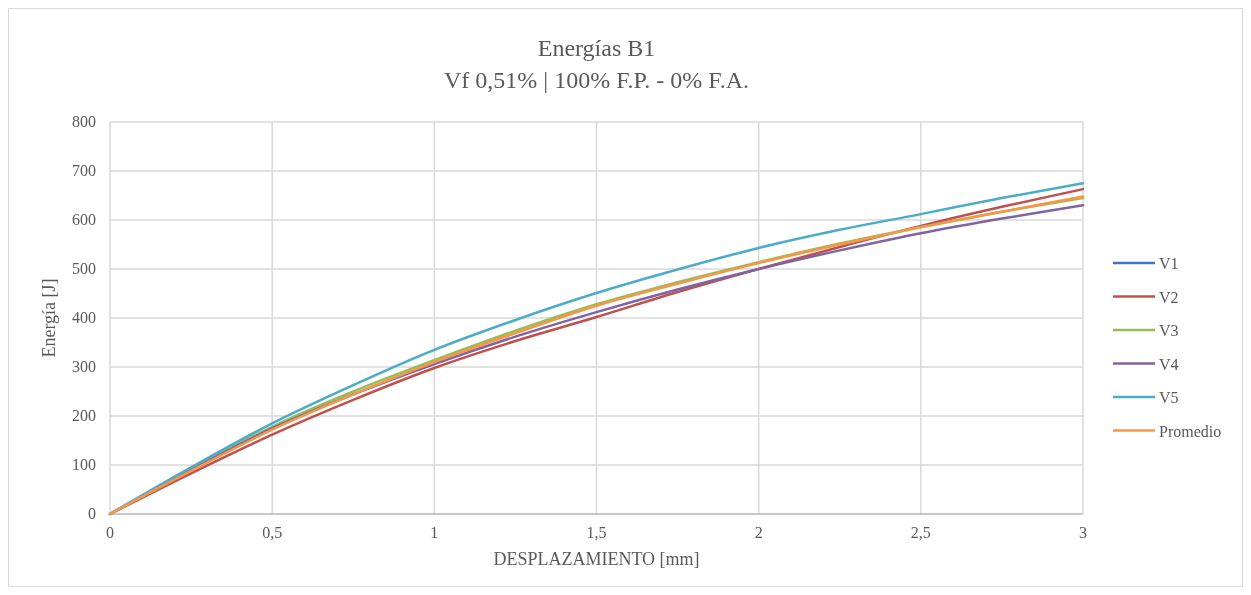  I want to click on legend-label: V5, so click(1169, 397).